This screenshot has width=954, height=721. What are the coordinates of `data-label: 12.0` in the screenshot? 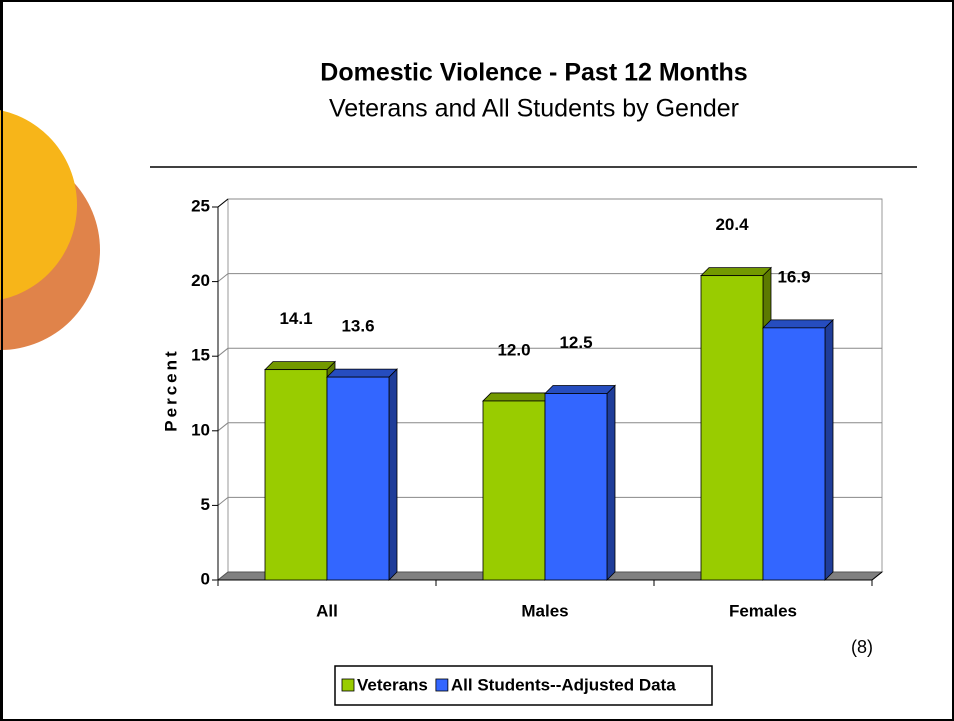 It's located at (513, 349).